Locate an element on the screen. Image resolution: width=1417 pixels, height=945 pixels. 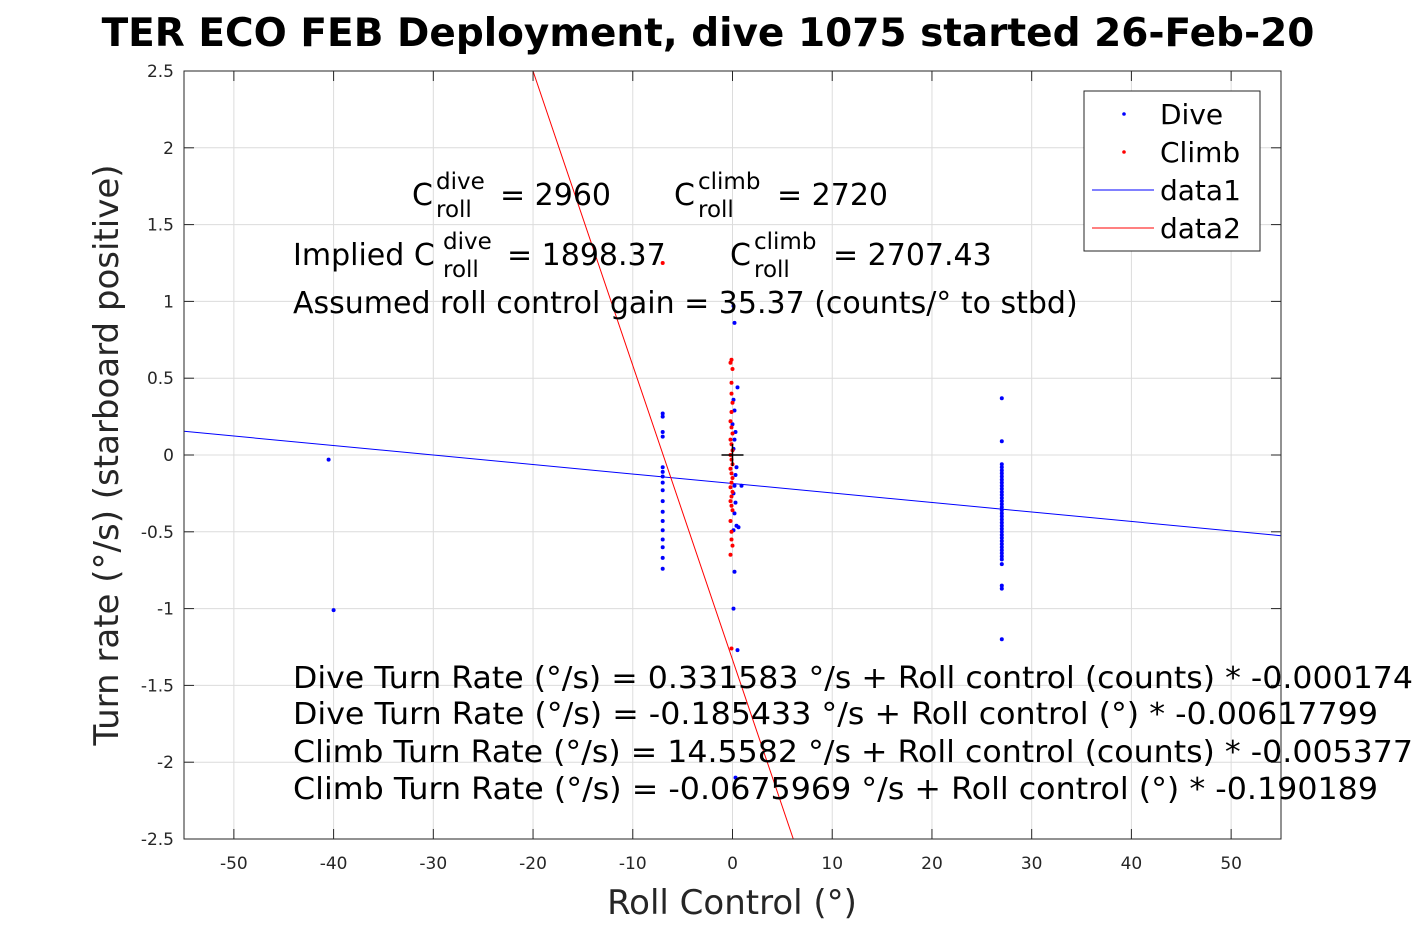
legend-label-data2: data2 is located at coordinates (1200, 228).